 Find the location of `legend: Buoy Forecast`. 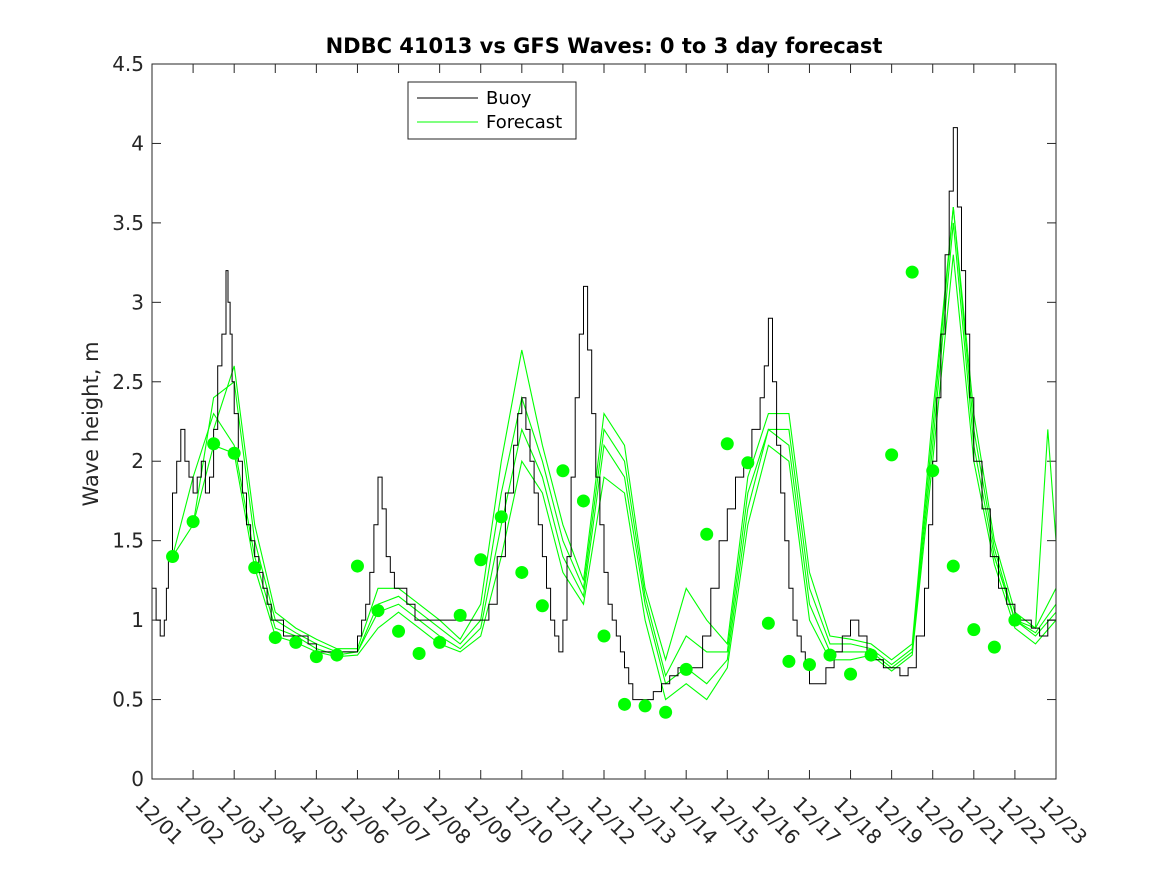

legend: Buoy Forecast is located at coordinates (492, 110).